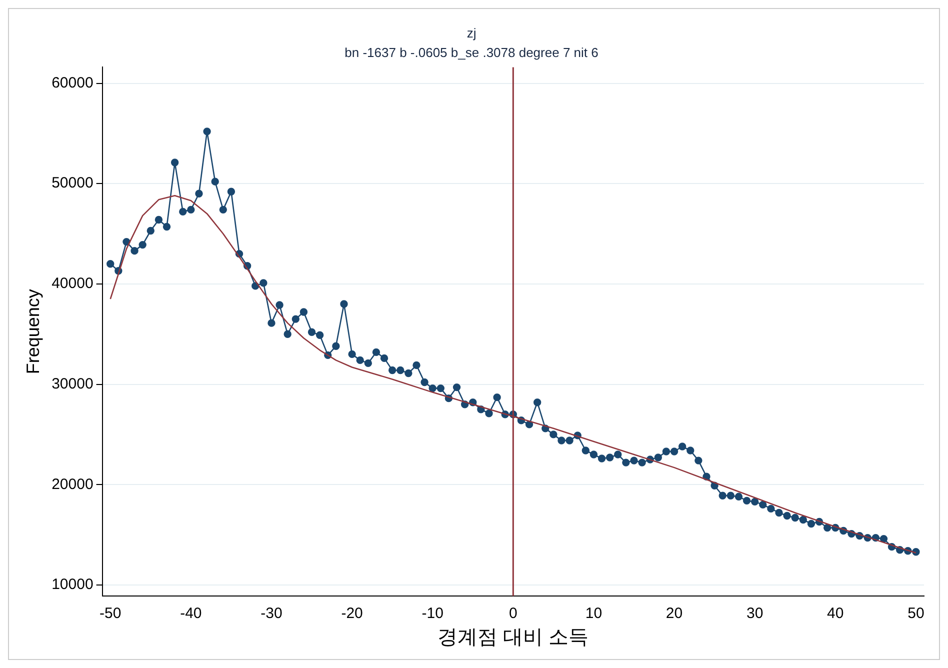  What do you see at coordinates (916, 613) in the screenshot?
I see `x-tick-label: 50` at bounding box center [916, 613].